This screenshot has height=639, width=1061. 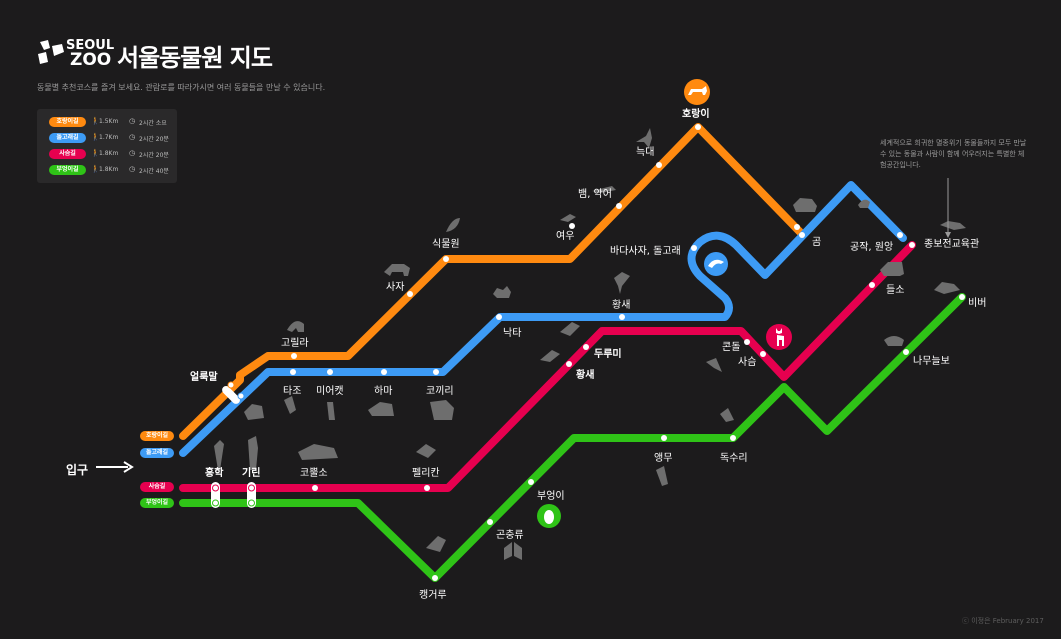 I want to click on wolf-icon, so click(x=644, y=138).